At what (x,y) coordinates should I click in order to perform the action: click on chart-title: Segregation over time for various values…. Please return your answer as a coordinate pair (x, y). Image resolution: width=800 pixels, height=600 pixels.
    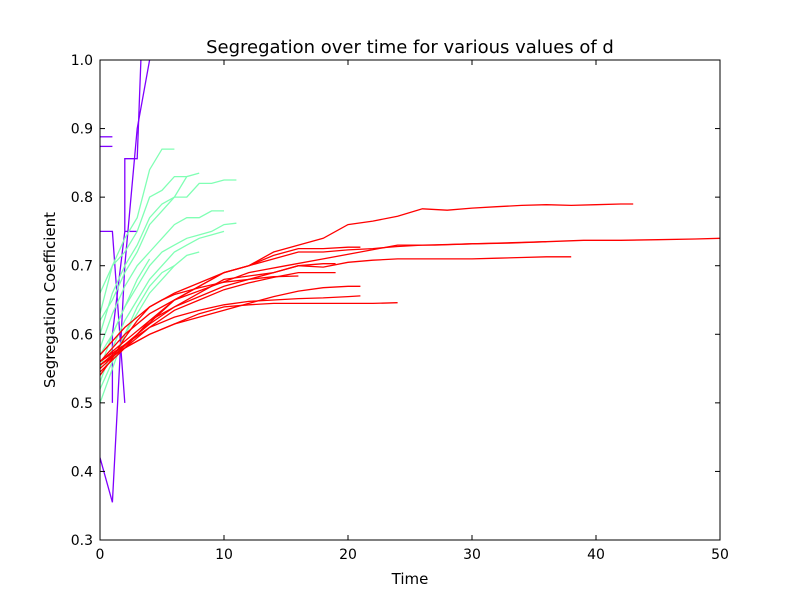
    Looking at the image, I should click on (410, 47).